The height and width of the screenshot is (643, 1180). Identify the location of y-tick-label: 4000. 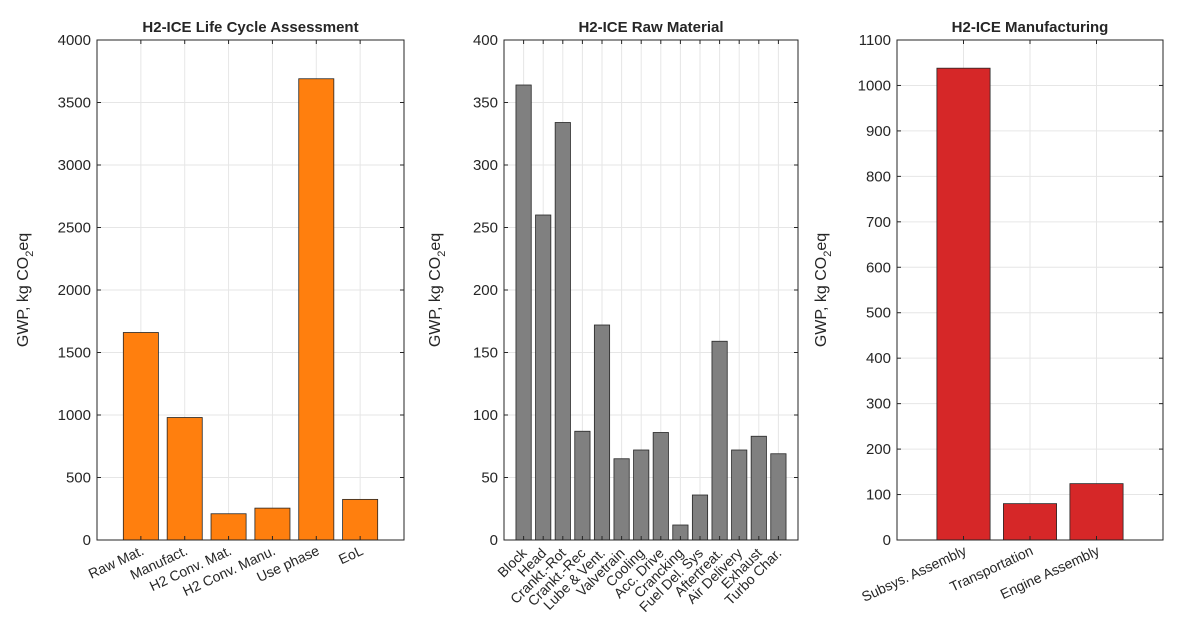
(74, 40).